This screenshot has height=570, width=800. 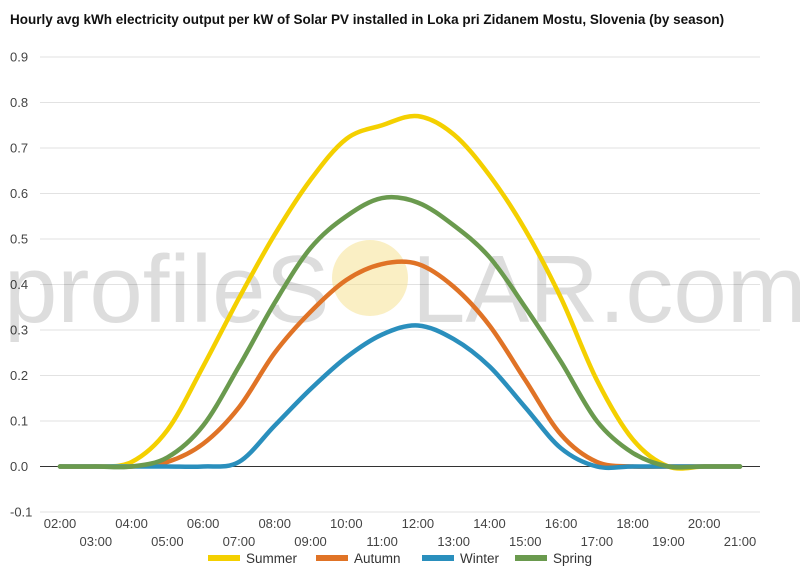 I want to click on legend: Summer Autumn Winter Spring, so click(x=400, y=558).